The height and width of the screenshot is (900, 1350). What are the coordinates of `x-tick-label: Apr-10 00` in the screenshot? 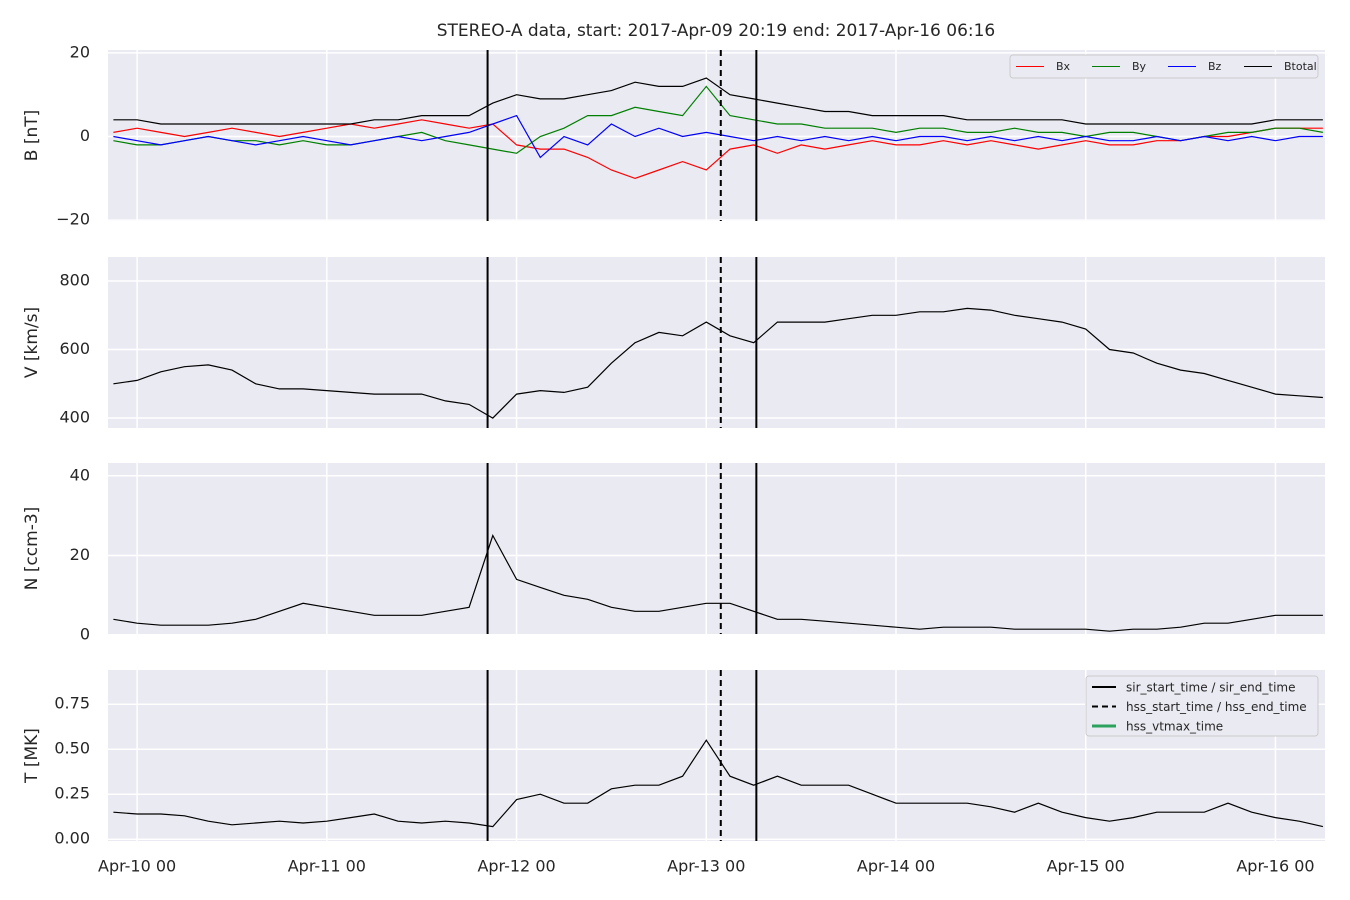 It's located at (137, 866).